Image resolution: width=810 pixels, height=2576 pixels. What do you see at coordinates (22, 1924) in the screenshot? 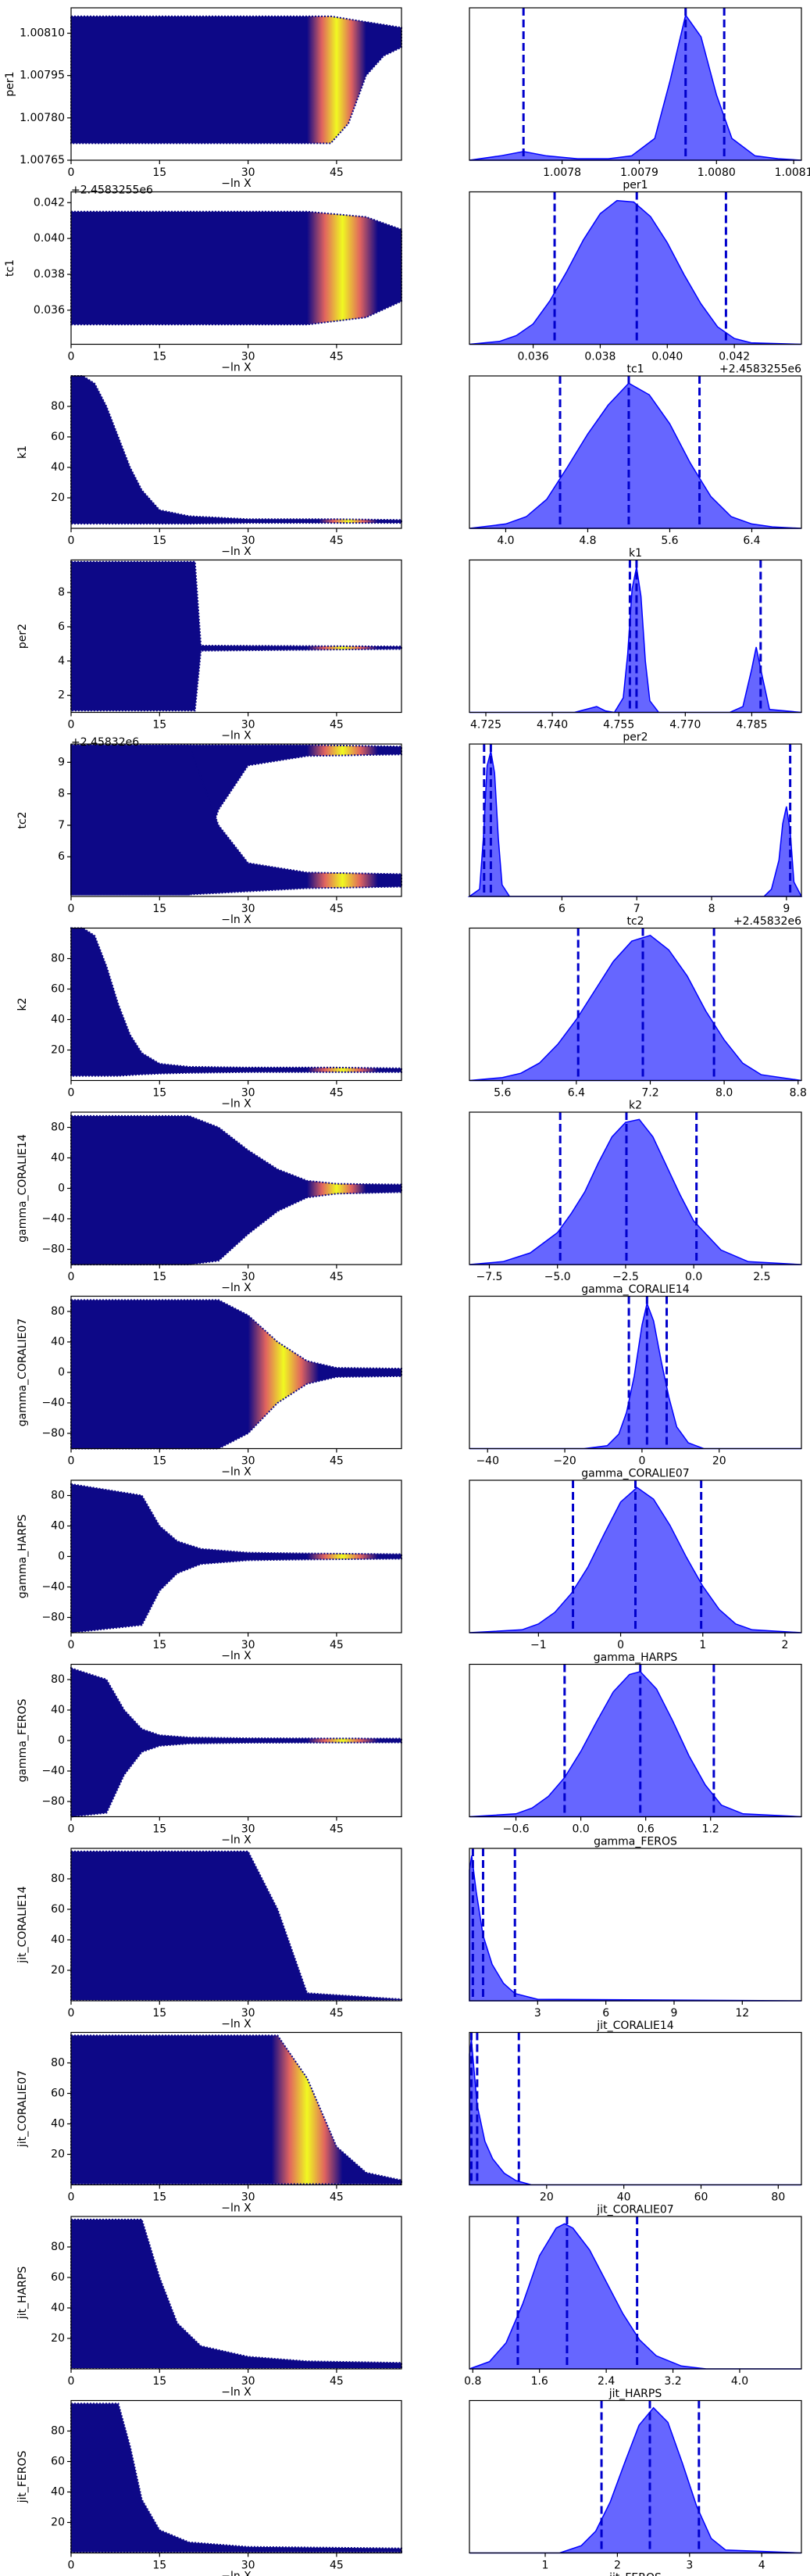
I see `y-axis-label: jit_CORALIE14` at bounding box center [22, 1924].